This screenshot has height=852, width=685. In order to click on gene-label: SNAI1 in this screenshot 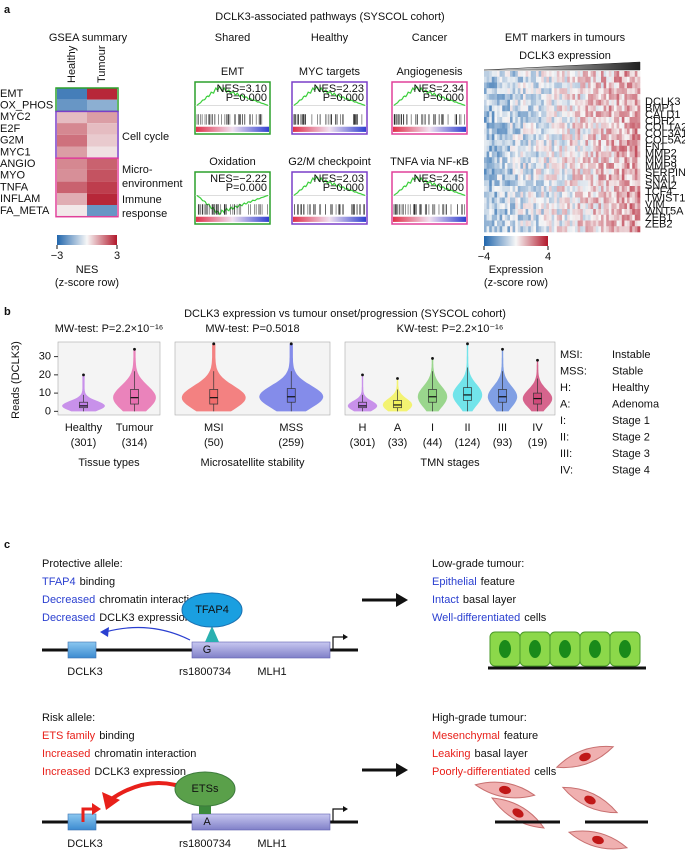, I will do `click(661, 179)`.